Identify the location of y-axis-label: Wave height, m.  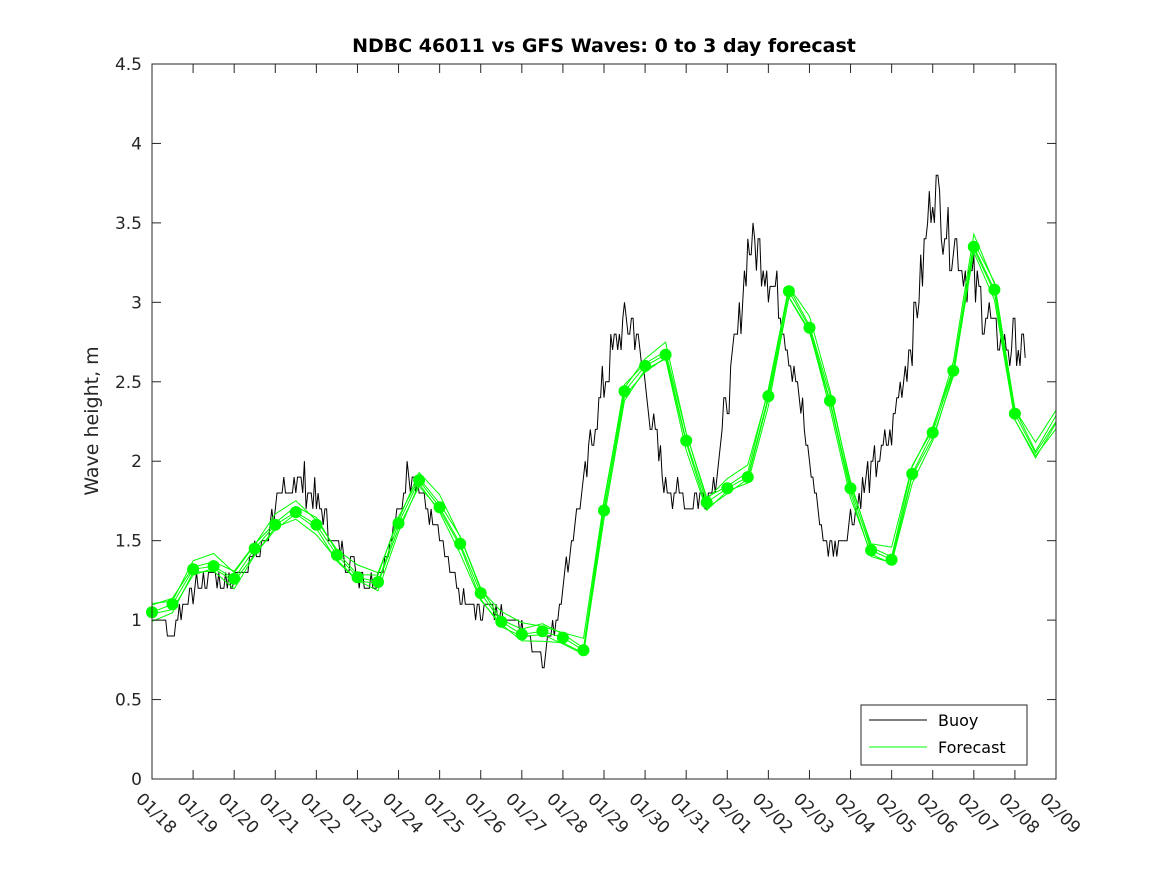
(92, 420).